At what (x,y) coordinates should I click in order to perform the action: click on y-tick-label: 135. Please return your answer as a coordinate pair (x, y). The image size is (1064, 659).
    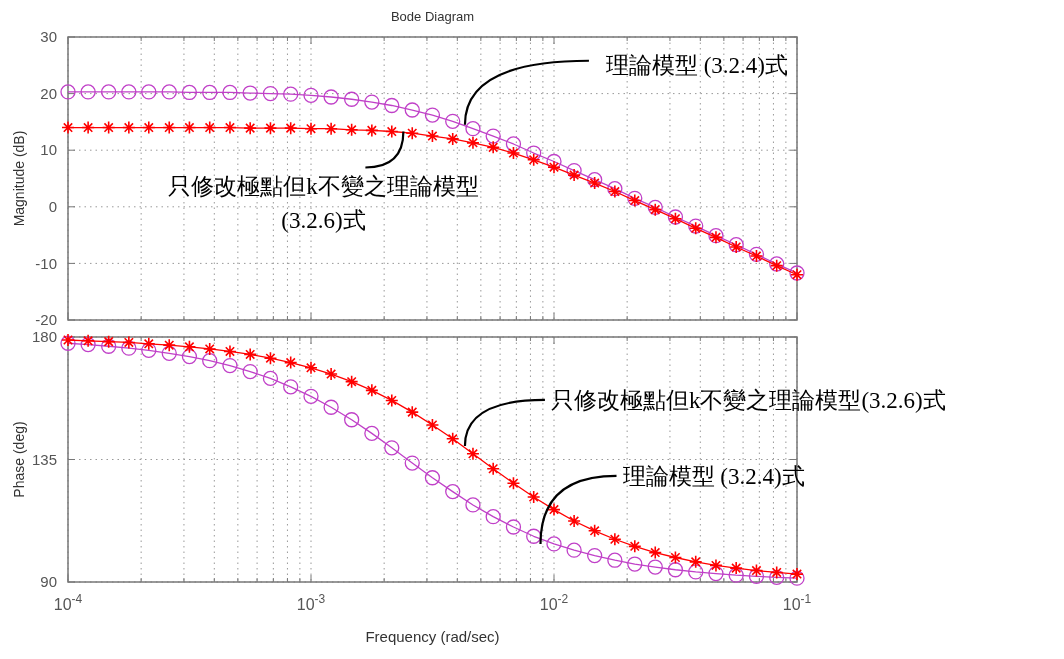
    Looking at the image, I should click on (44, 459).